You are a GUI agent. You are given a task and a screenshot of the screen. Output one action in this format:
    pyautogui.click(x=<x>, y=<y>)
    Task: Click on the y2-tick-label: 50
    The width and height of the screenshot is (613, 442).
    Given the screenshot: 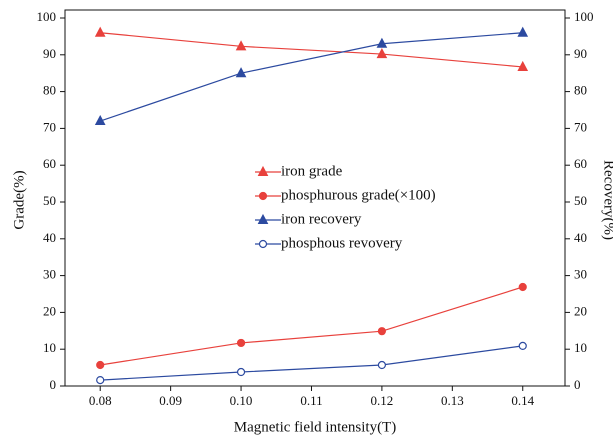 What is the action you would take?
    pyautogui.click(x=580, y=200)
    